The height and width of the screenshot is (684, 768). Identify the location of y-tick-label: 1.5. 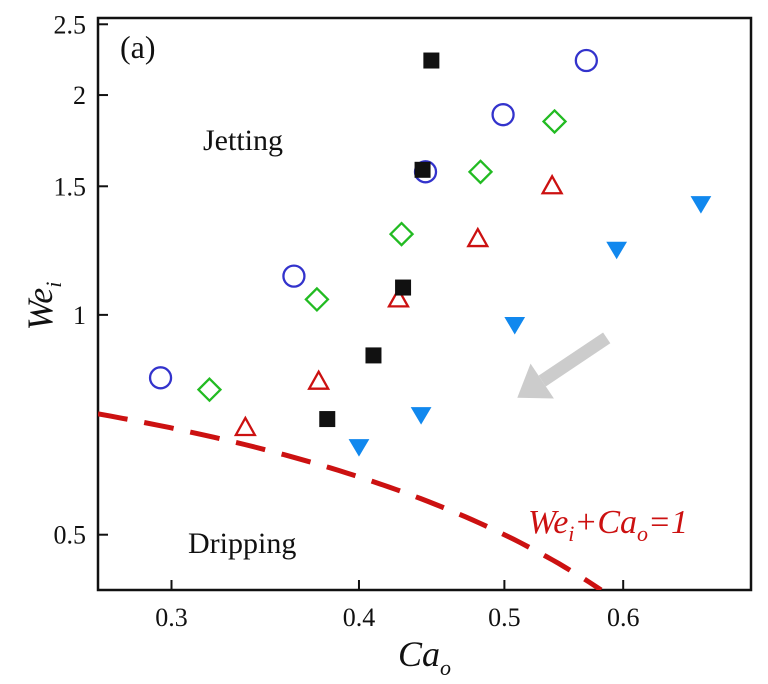
(70, 186).